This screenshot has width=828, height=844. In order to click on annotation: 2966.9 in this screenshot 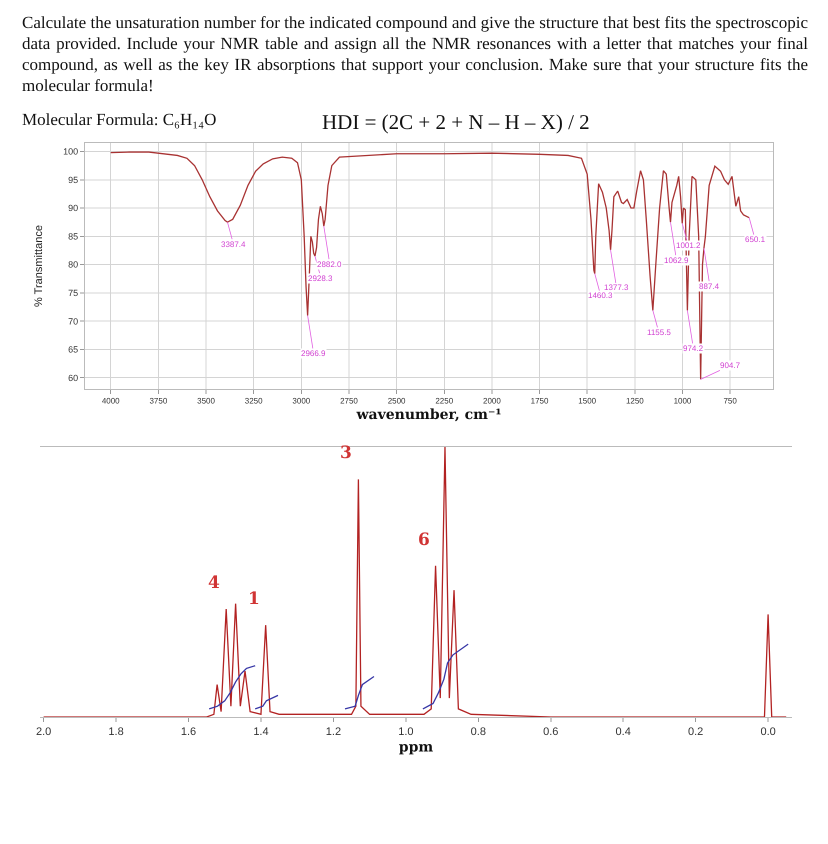, I will do `click(313, 353)`.